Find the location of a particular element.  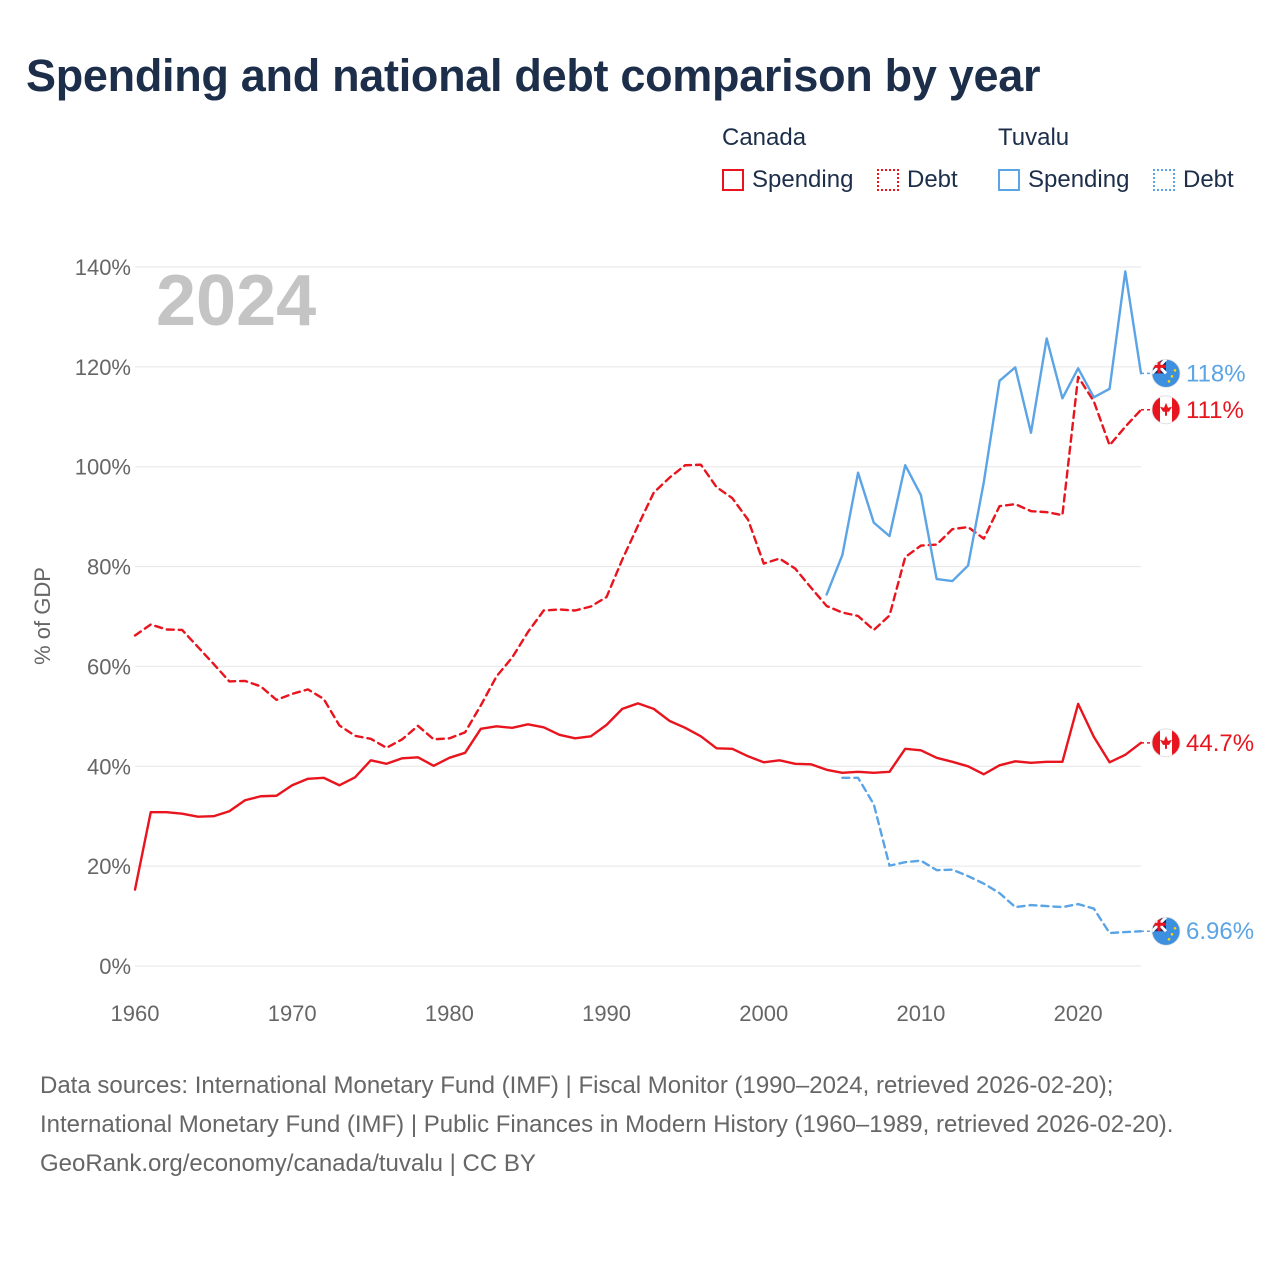

series-line-tuvalu-debt is located at coordinates (992, 855).